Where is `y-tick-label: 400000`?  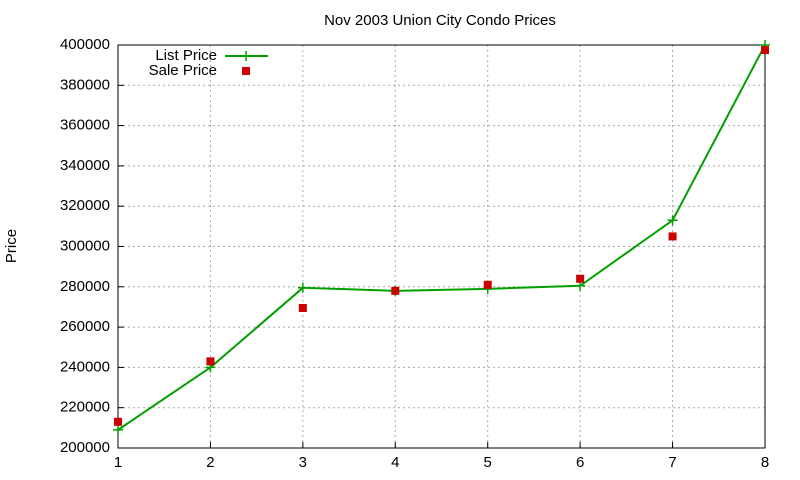
y-tick-label: 400000 is located at coordinates (85, 44).